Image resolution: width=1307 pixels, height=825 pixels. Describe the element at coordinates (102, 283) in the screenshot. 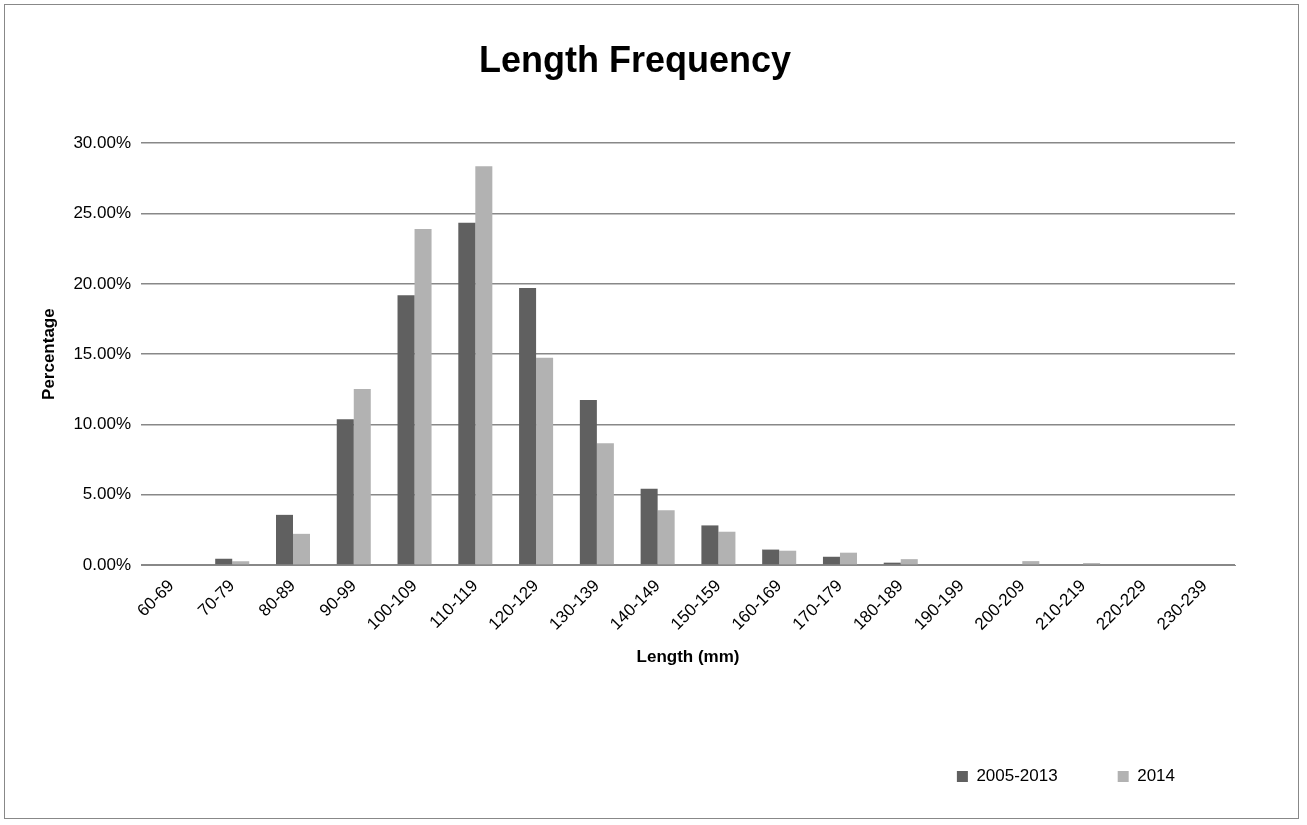

I see `y-tick-label: 20.00%` at that location.